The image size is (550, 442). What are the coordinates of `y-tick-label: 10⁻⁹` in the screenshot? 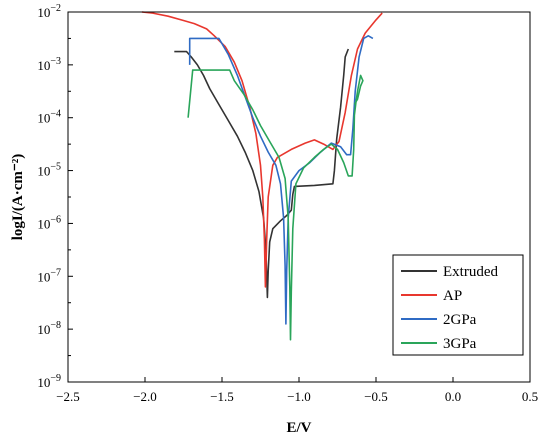 It's located at (49, 381).